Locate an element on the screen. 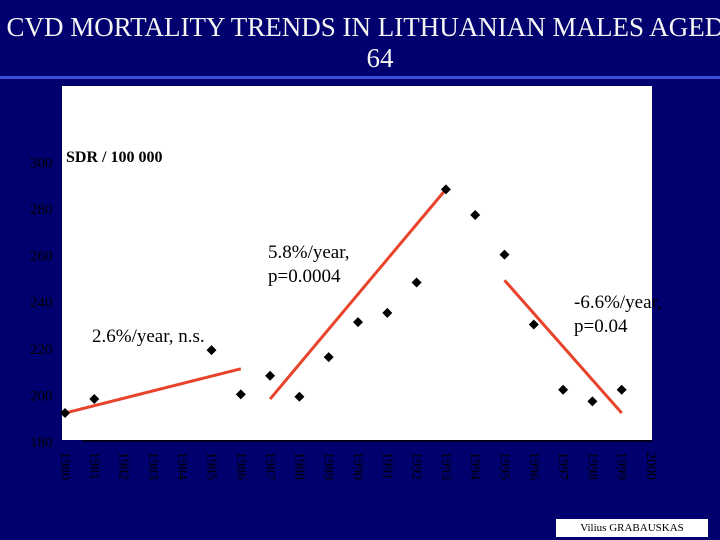 The image size is (720, 540). y-tick-label: 240 is located at coordinates (41, 303).